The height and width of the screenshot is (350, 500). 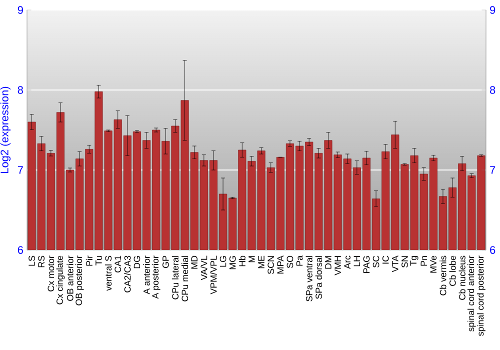 I want to click on x-tick-label: Cb vermis, so click(x=443, y=276).